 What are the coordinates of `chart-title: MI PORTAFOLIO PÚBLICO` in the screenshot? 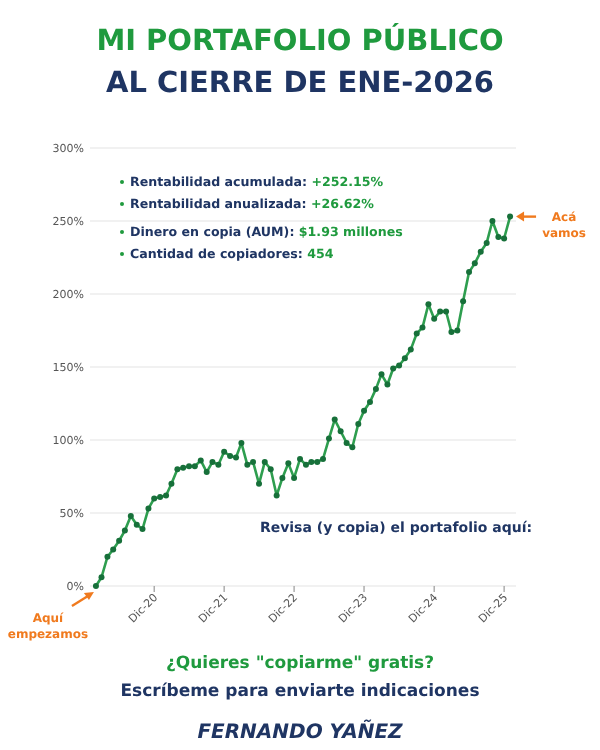 It's located at (300, 40).